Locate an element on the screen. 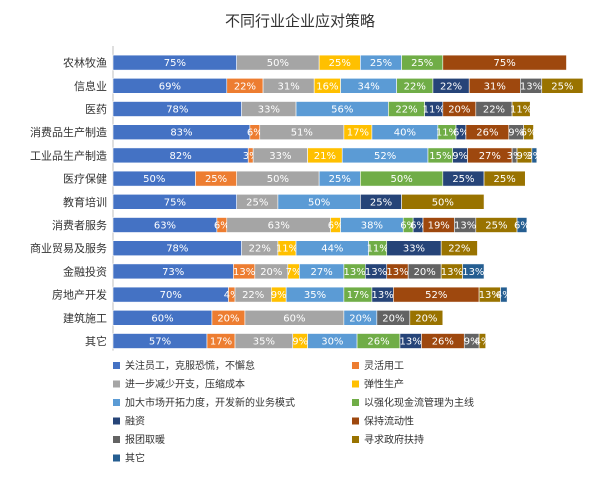  legend-entry: 保持流动性 is located at coordinates (389, 421).